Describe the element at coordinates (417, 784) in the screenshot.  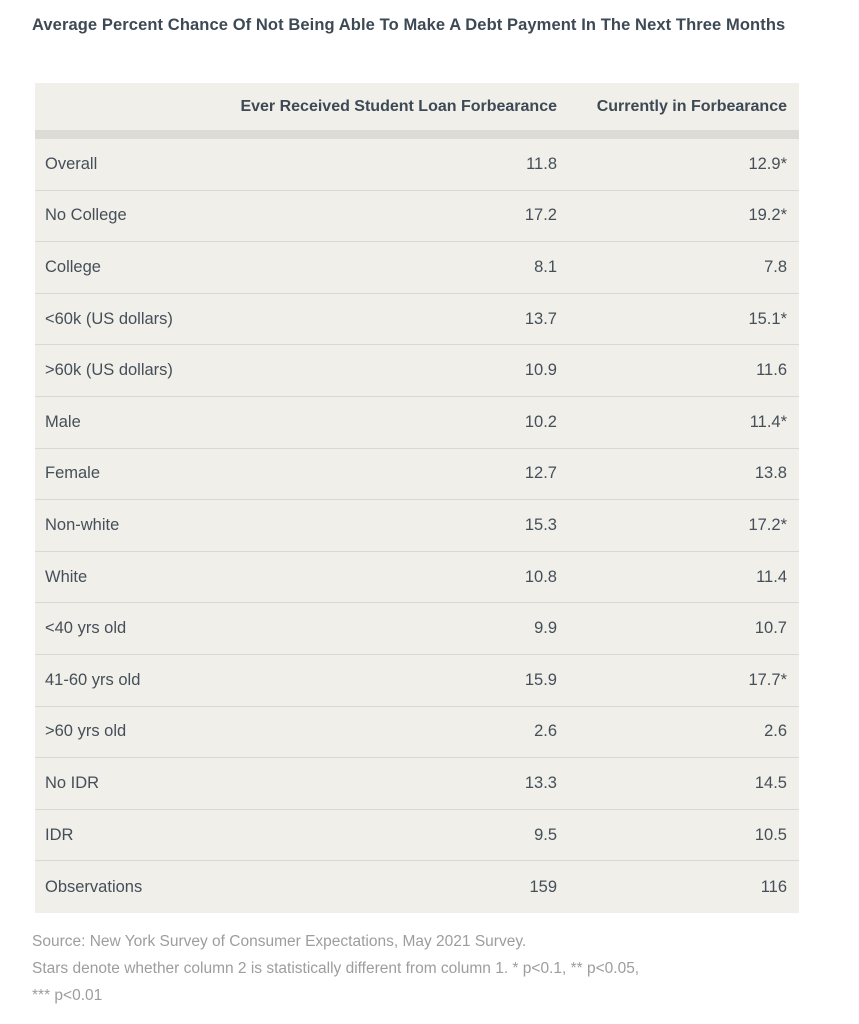
I see `table-row: No IDR 13.3 14.5` at that location.